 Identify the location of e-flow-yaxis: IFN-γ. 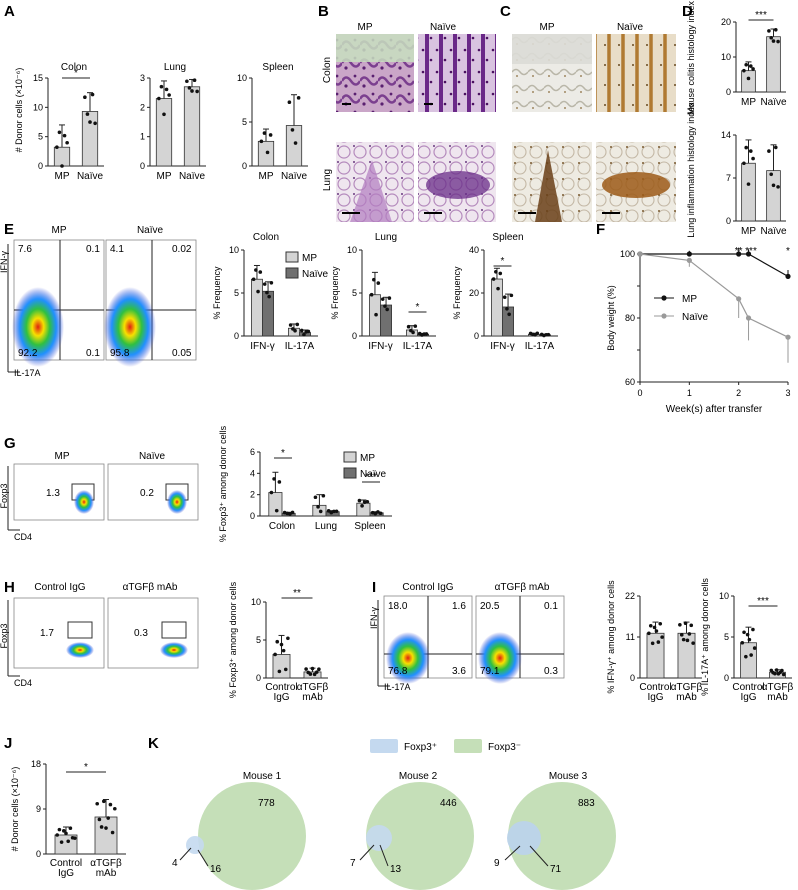
(4, 262).